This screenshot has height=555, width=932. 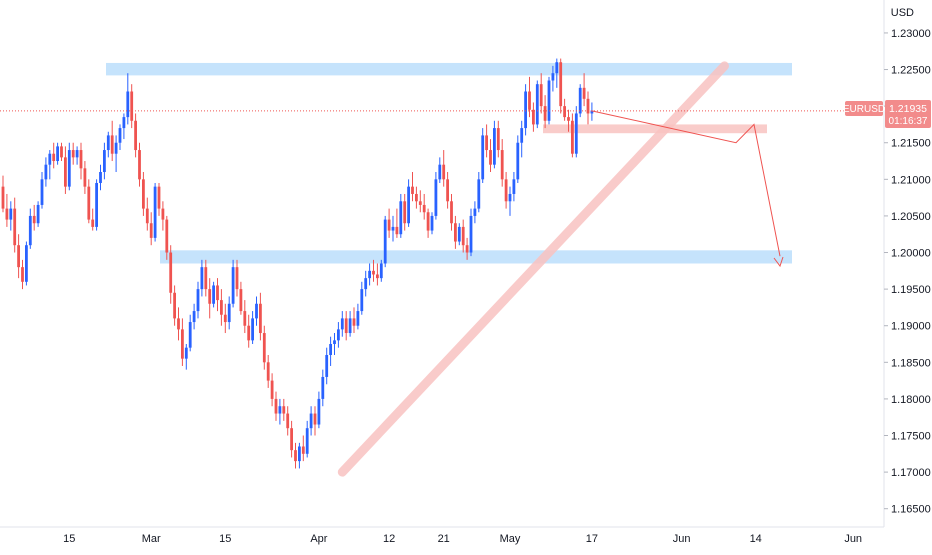 What do you see at coordinates (69, 539) in the screenshot?
I see `x-tick-label: 15` at bounding box center [69, 539].